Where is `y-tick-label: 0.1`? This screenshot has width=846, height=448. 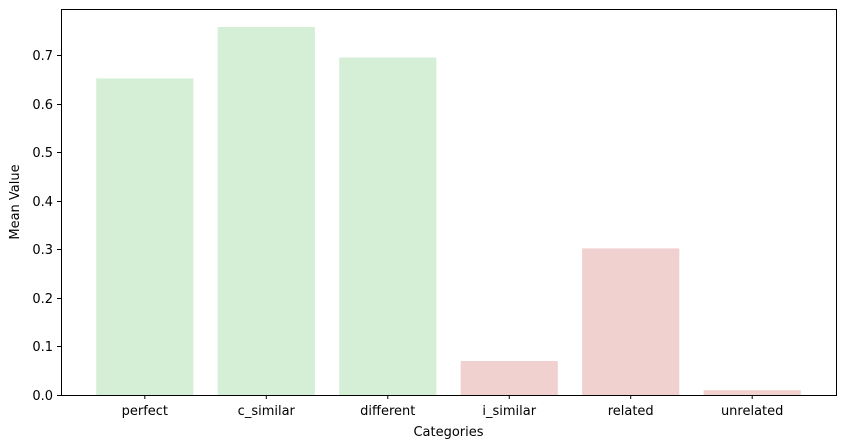 y-tick-label: 0.1 is located at coordinates (42, 347).